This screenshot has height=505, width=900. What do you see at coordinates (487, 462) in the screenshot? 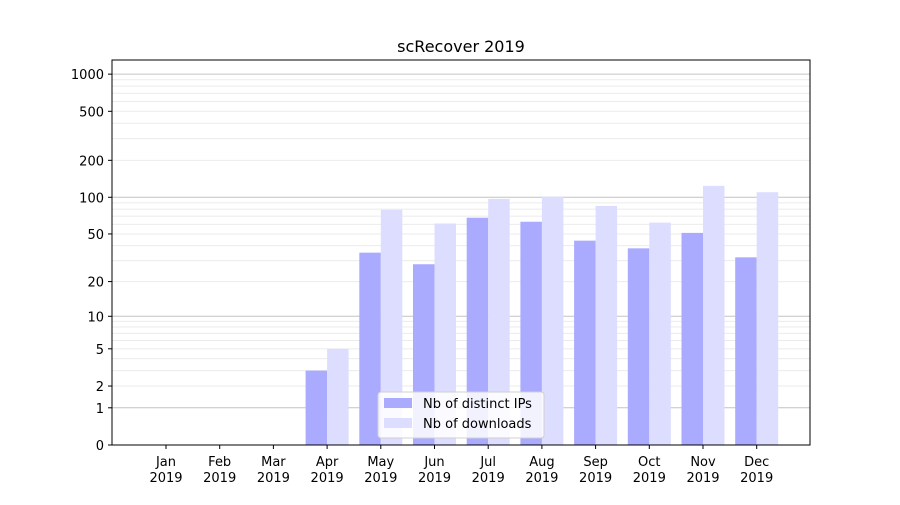
I see `x-tick-label: Jul` at bounding box center [487, 462].